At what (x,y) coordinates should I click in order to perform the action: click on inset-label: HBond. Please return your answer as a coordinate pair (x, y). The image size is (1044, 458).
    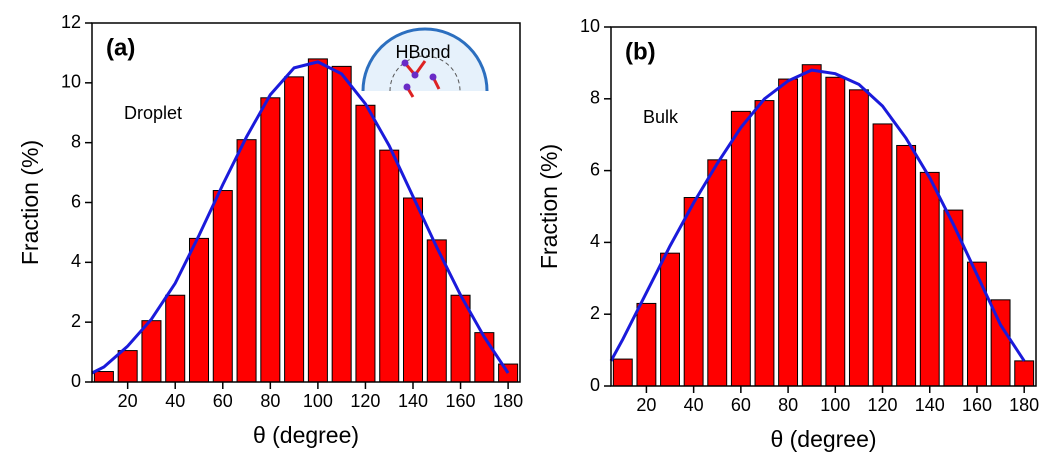
    Looking at the image, I should click on (422, 52).